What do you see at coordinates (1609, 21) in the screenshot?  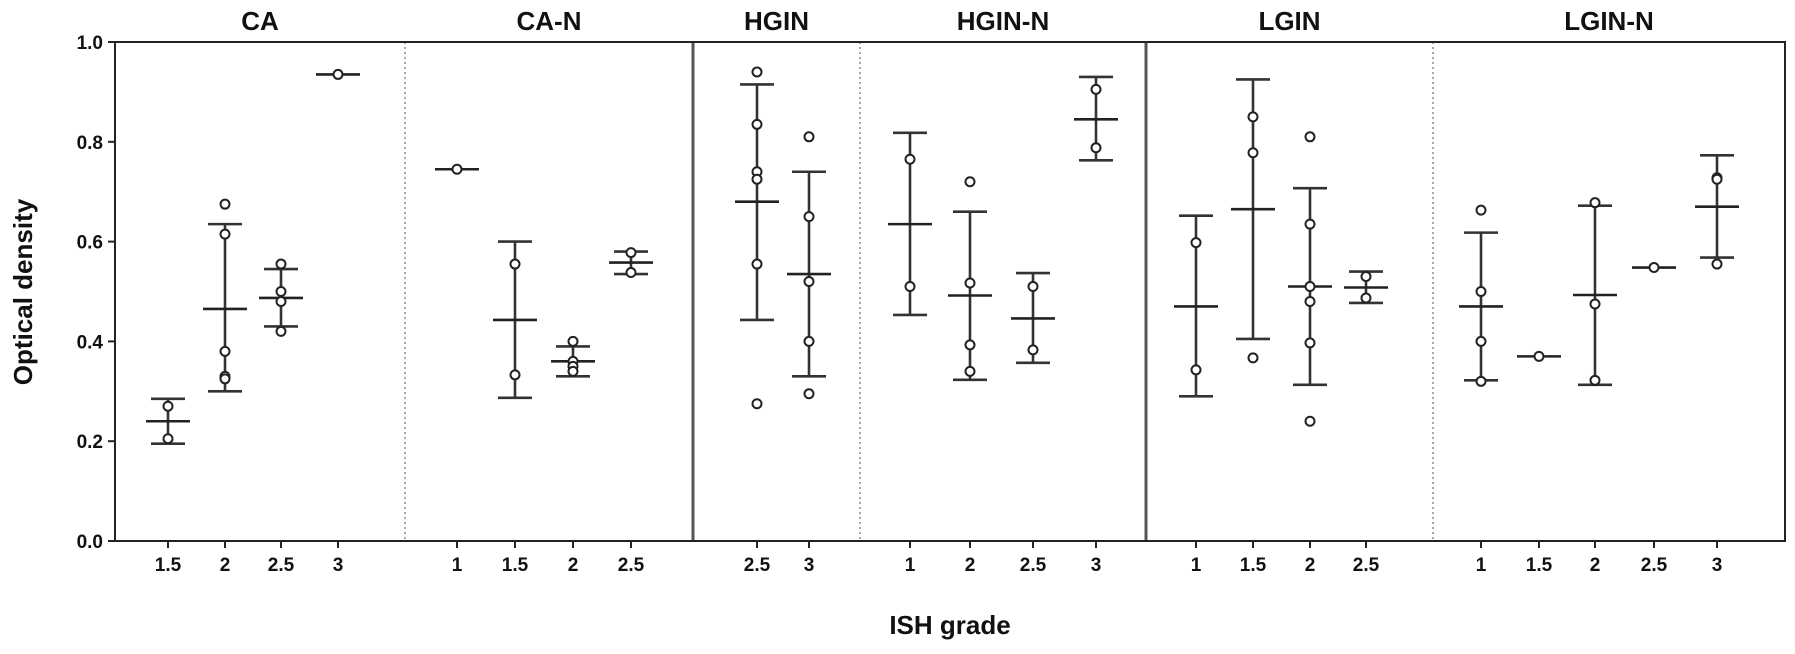 I see `panel-title: LGIN-N` at bounding box center [1609, 21].